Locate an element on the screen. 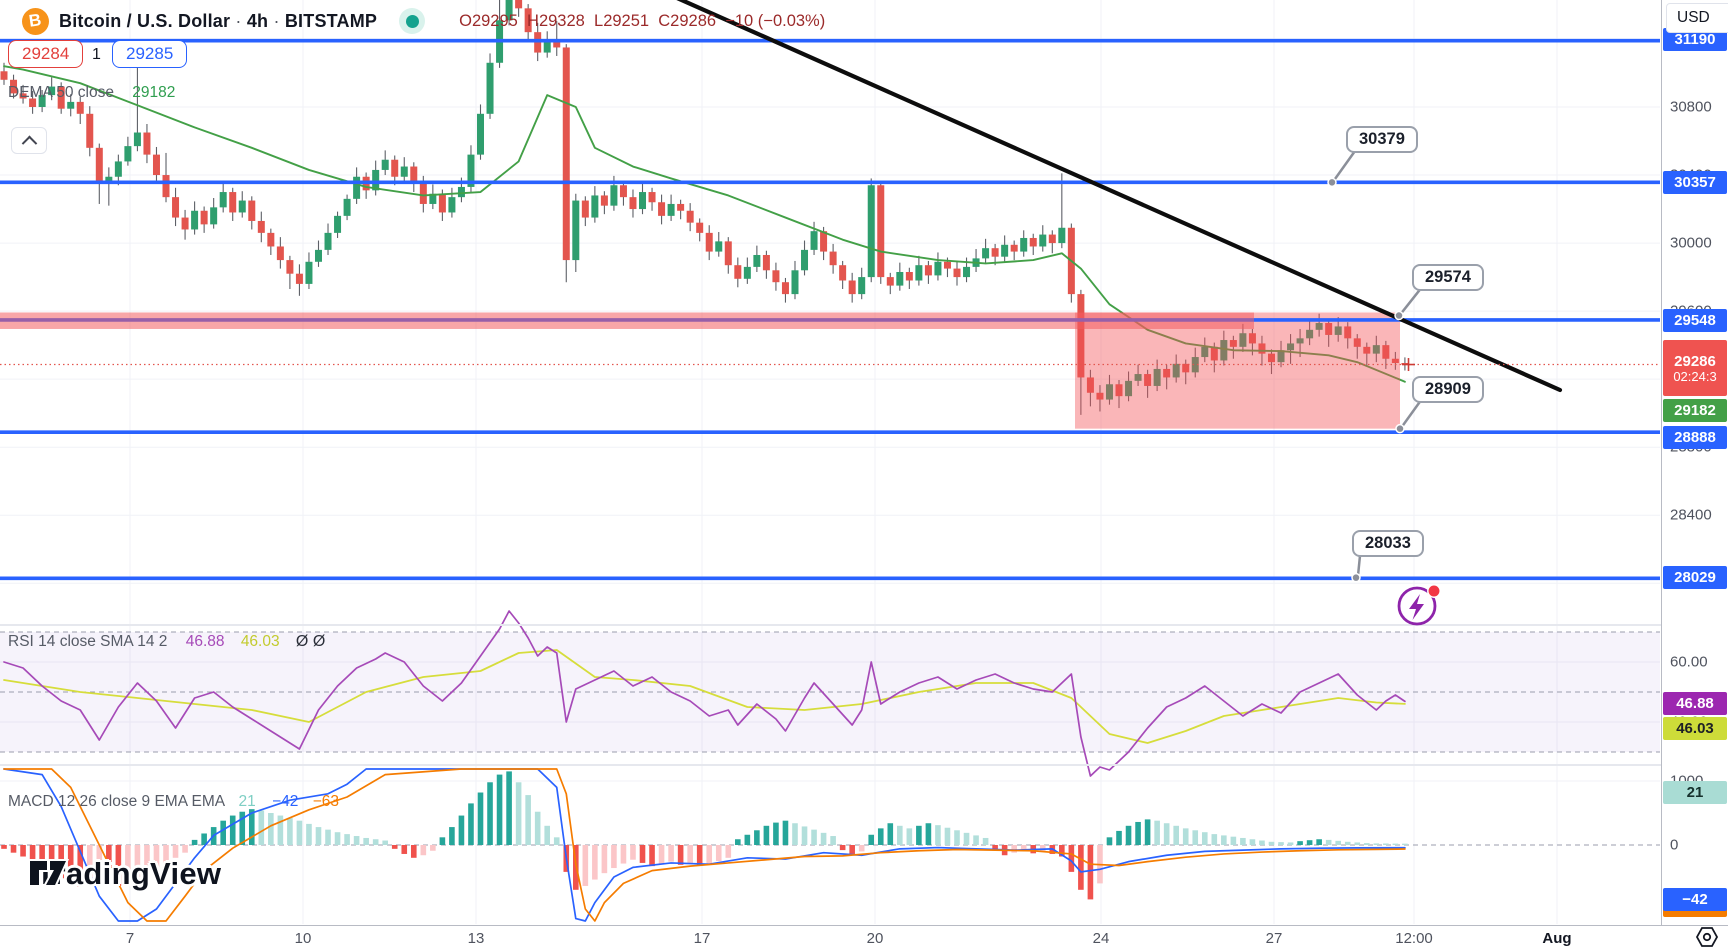  price-callout-label: 29574 is located at coordinates (1448, 277).